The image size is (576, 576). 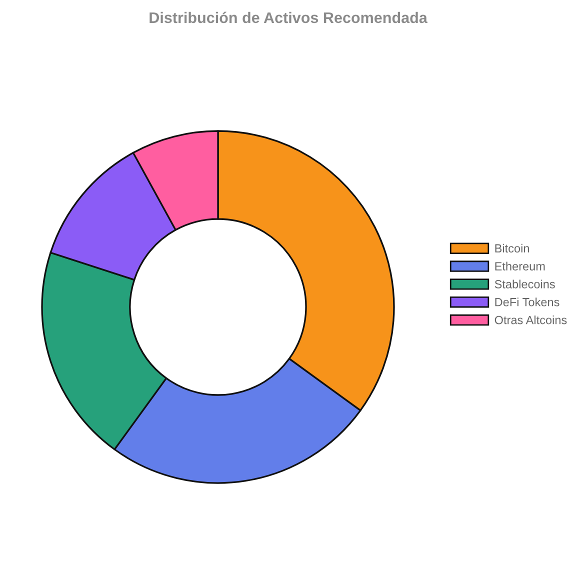 What do you see at coordinates (524, 284) in the screenshot?
I see `legend-label: Stablecoins` at bounding box center [524, 284].